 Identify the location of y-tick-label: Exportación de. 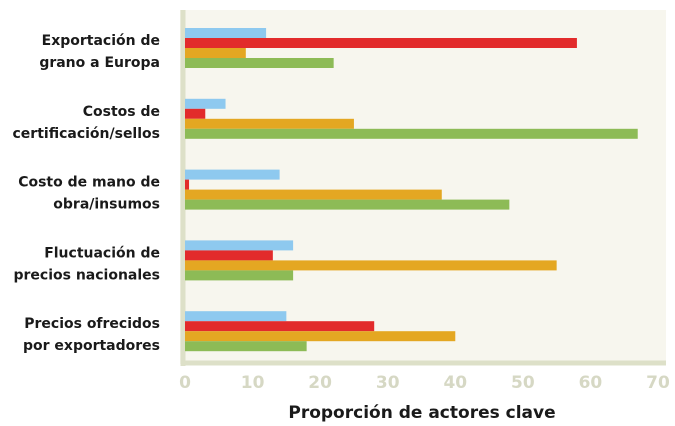
(101, 41).